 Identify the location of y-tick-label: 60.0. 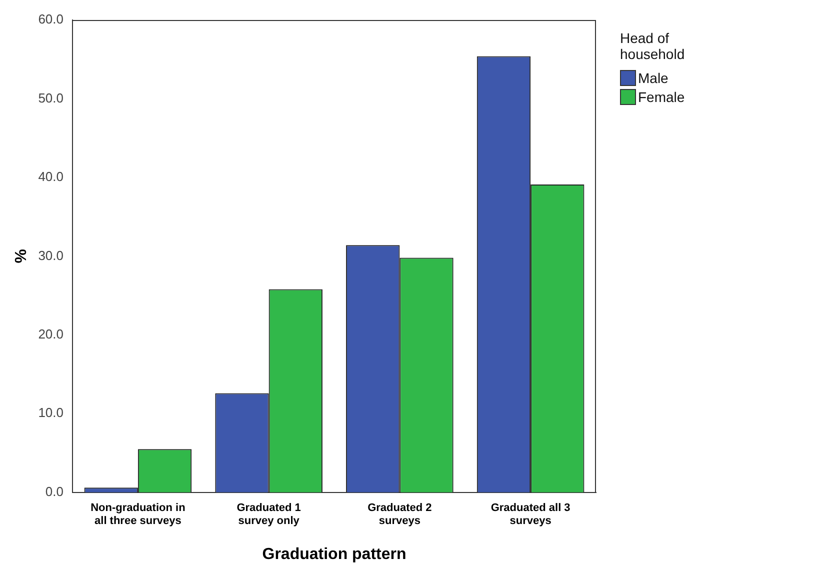
(51, 19).